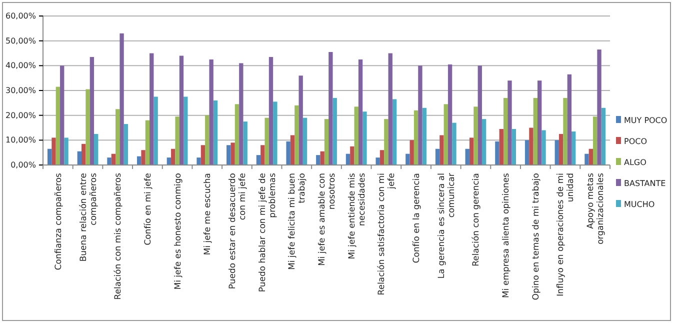  What do you see at coordinates (59, 221) in the screenshot?
I see `x-tick-label: Confianza compañeros` at bounding box center [59, 221].